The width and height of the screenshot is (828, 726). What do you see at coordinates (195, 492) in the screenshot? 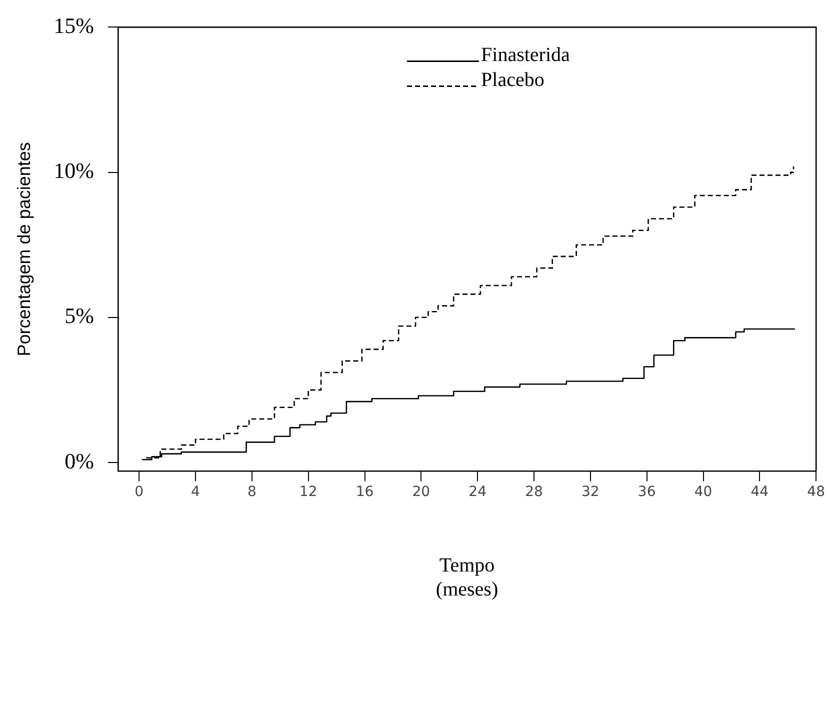
I see `x-tick-label: 4` at bounding box center [195, 492].